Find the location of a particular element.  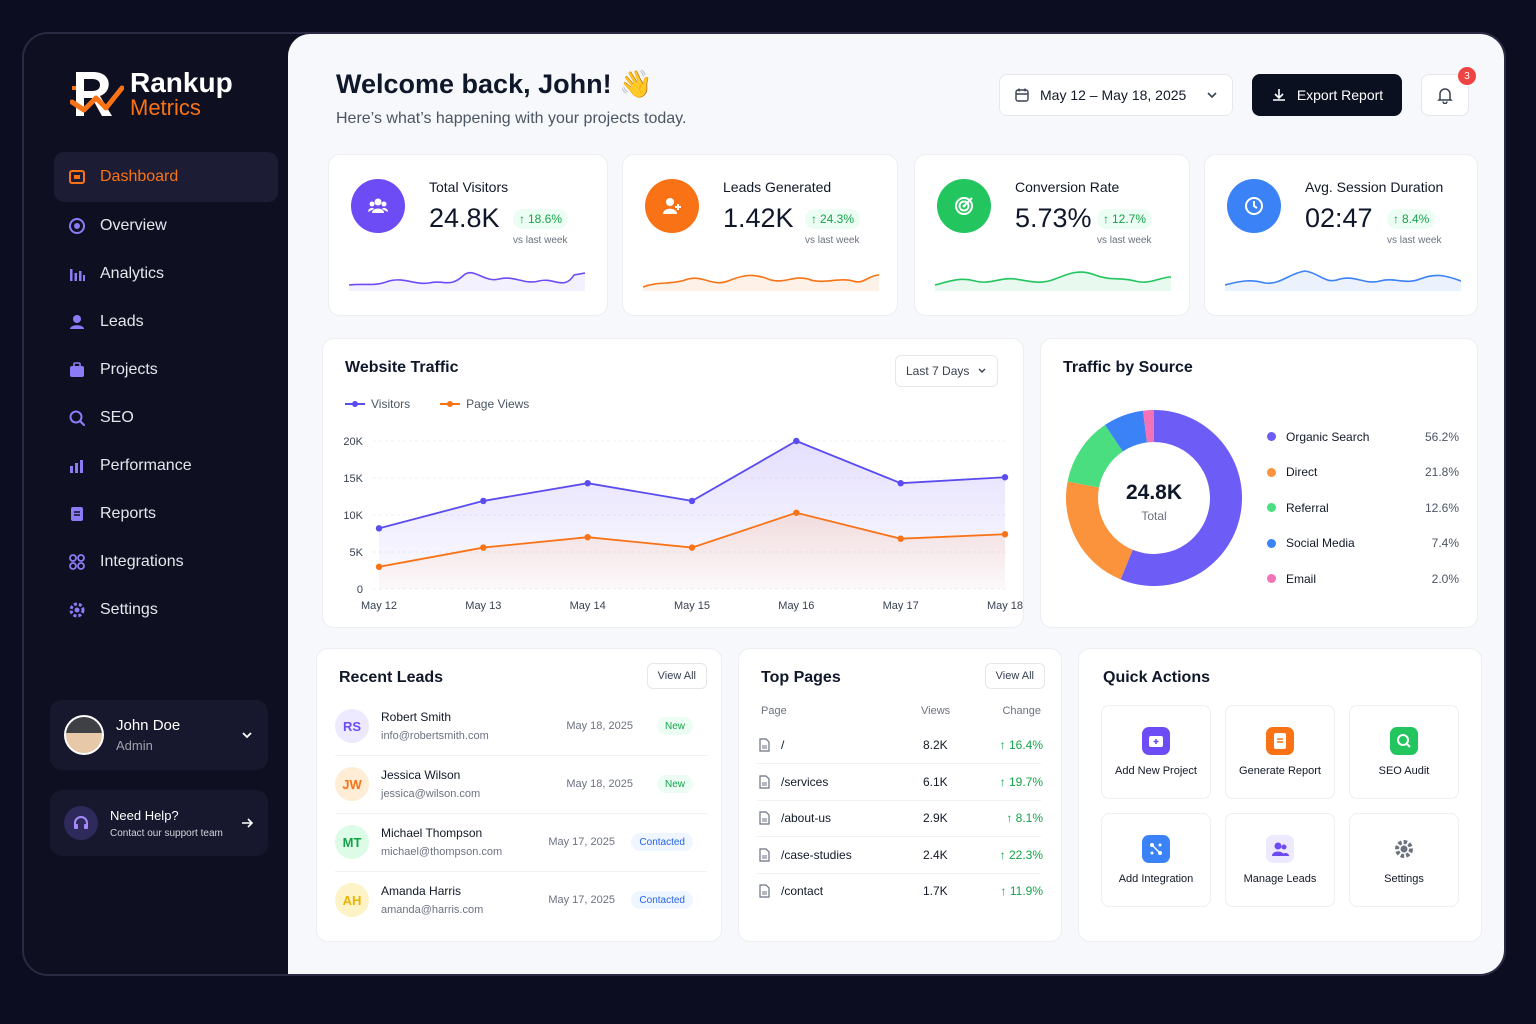

quick-action-label: Settings is located at coordinates (1404, 879).